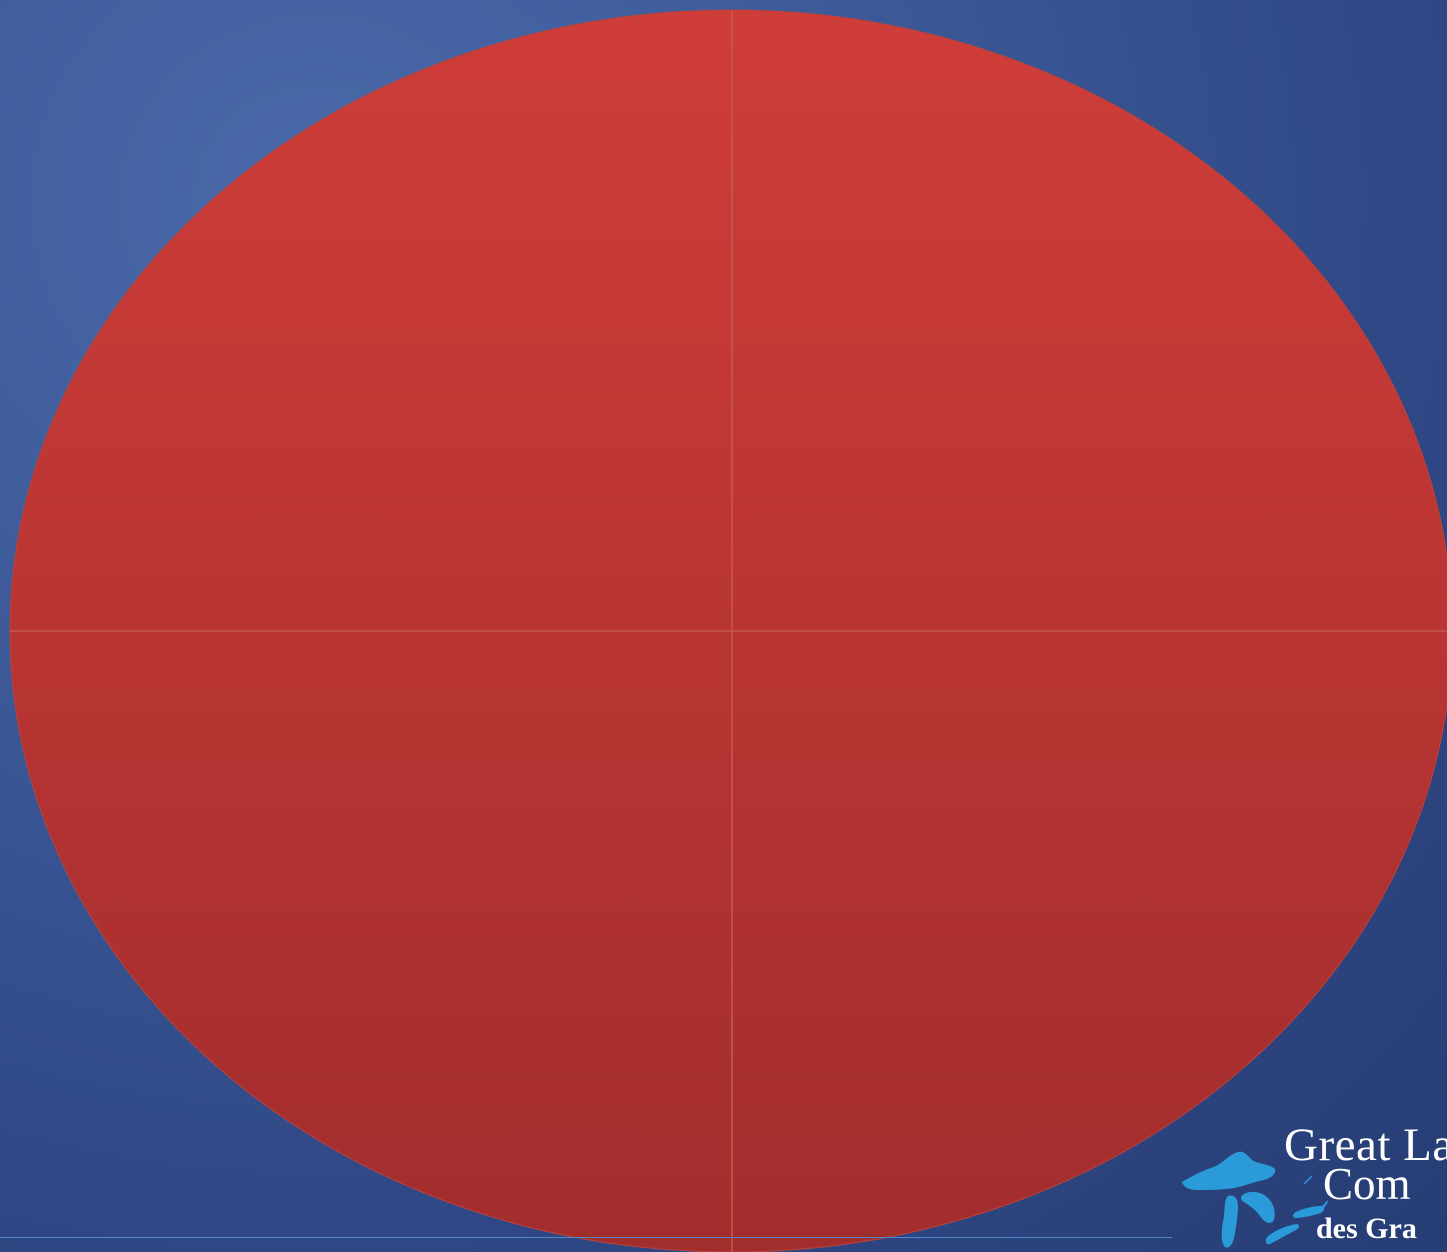  I want to click on great-lakes-commission-logo: Great La Com des Gra, so click(1312, 1185).